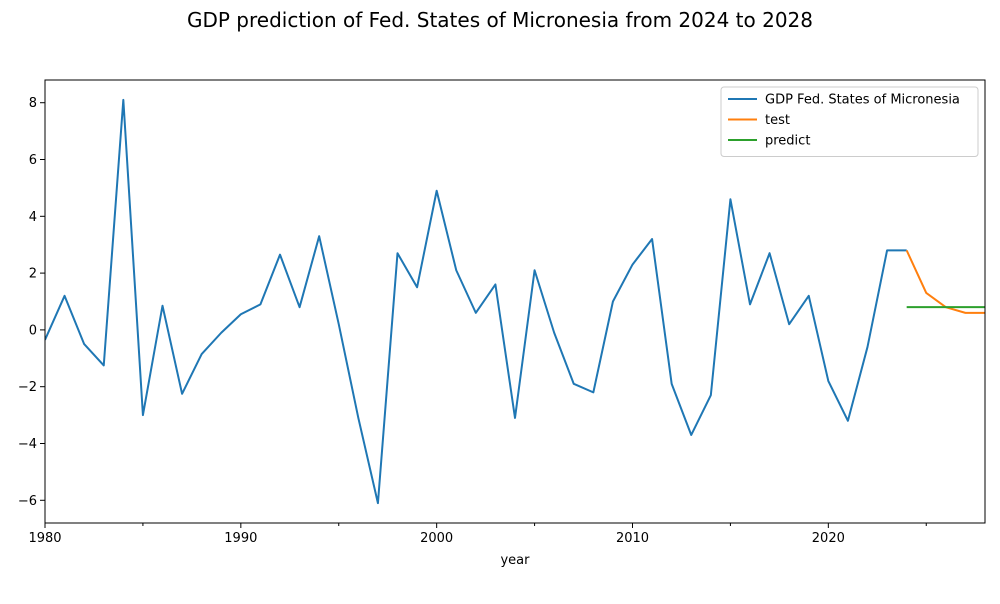 The height and width of the screenshot is (604, 1000). Describe the element at coordinates (33, 330) in the screenshot. I see `y-tick-label: 0` at that location.